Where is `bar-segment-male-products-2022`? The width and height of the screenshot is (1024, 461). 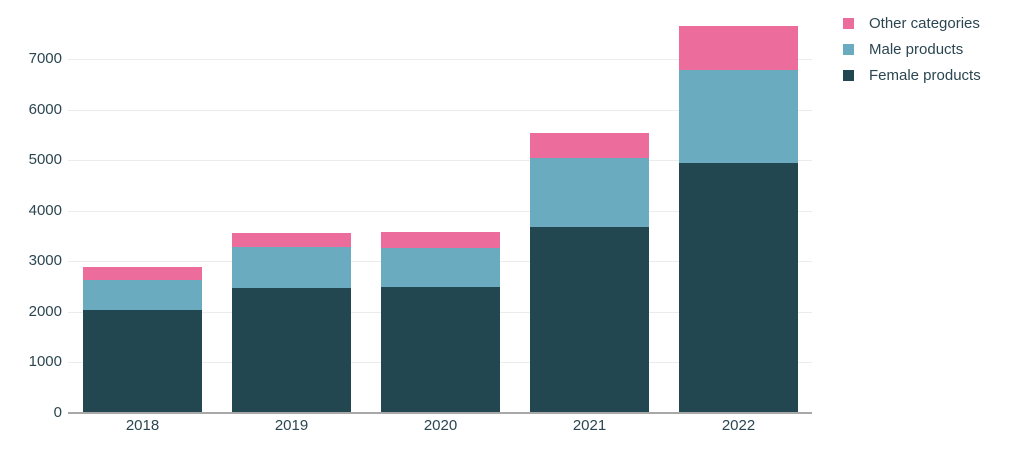
bar-segment-male-products-2022 is located at coordinates (738, 116).